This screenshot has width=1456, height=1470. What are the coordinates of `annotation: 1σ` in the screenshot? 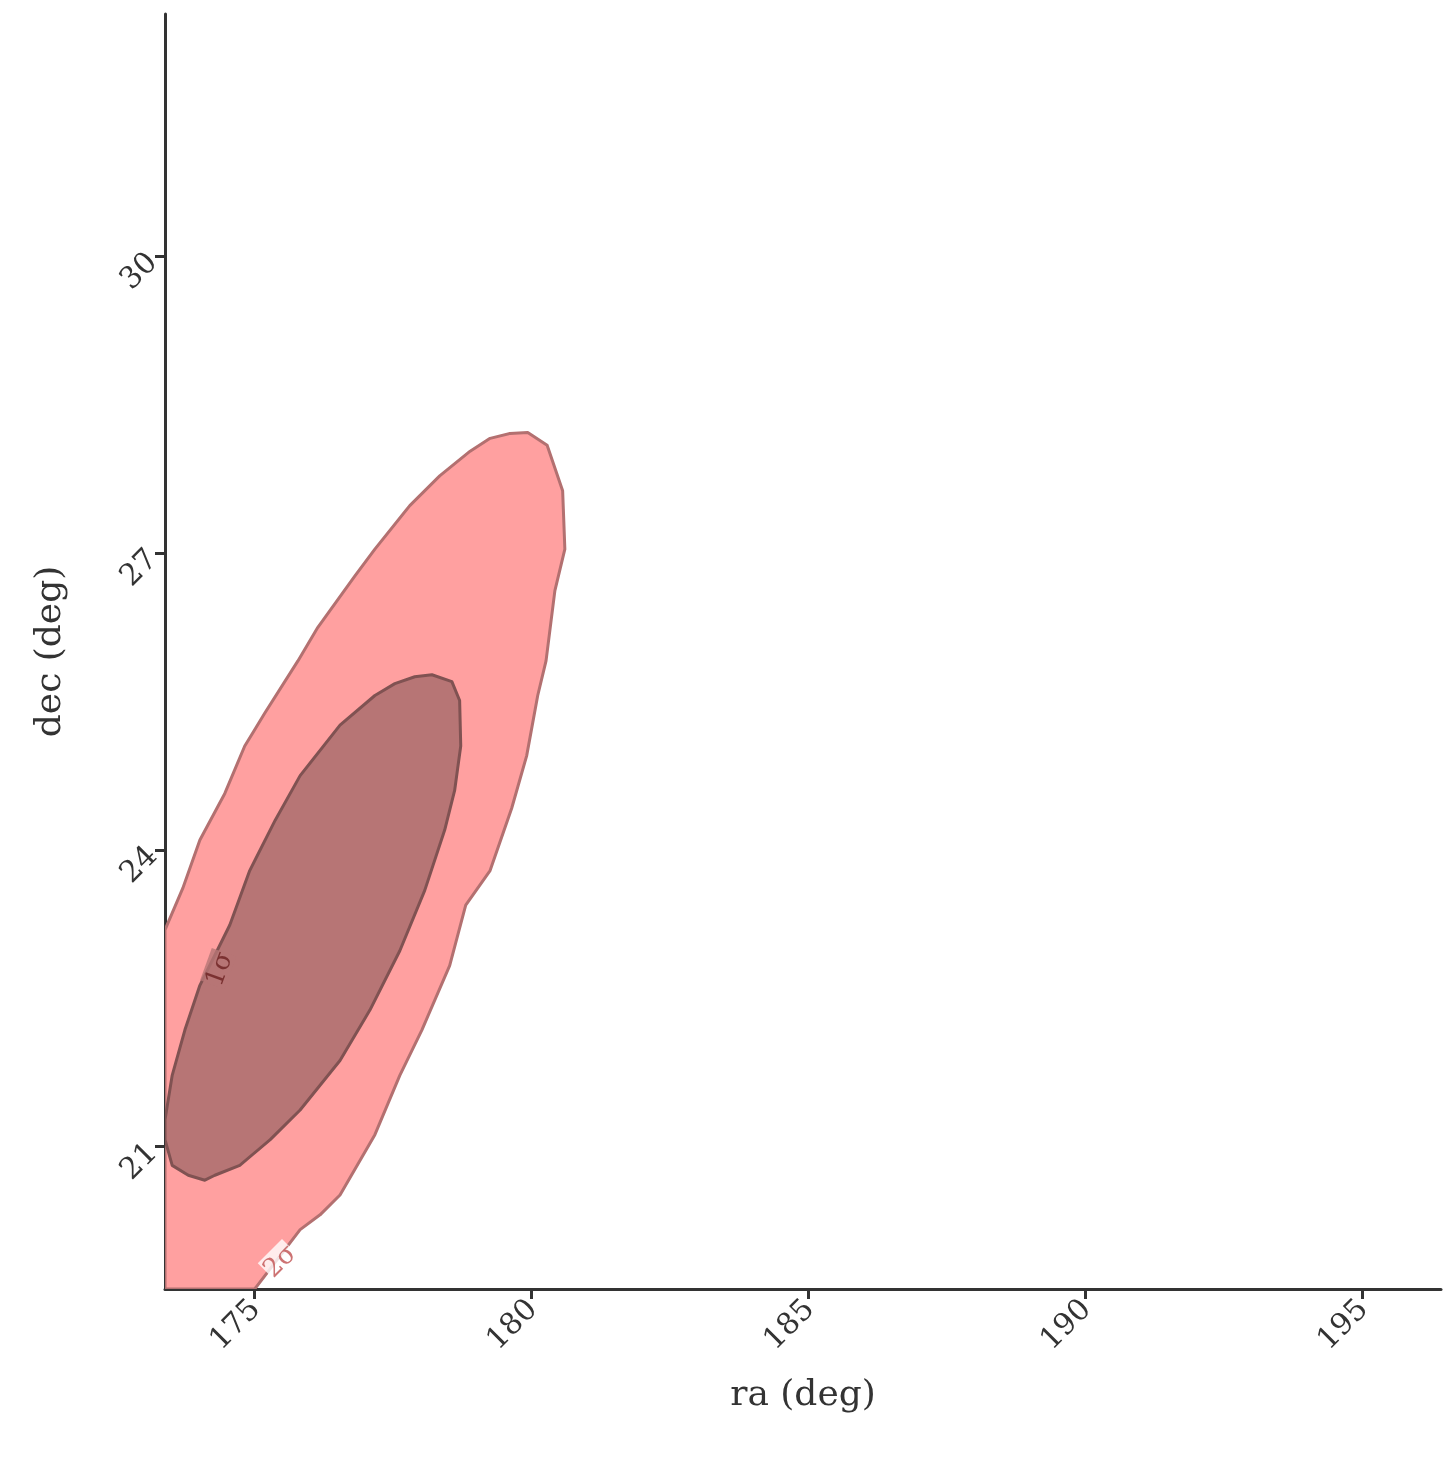 It's located at (218, 968).